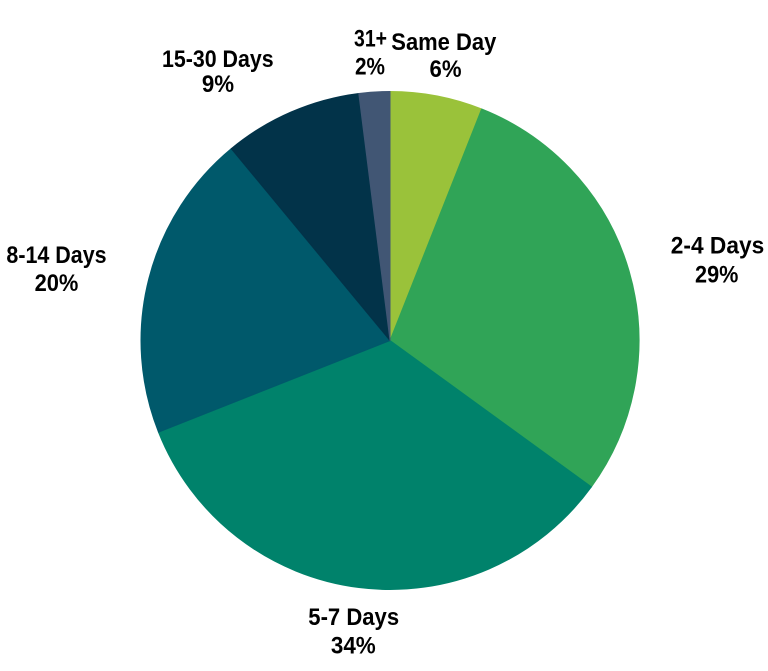  Describe the element at coordinates (370, 38) in the screenshot. I see `svg-text: 31+` at that location.